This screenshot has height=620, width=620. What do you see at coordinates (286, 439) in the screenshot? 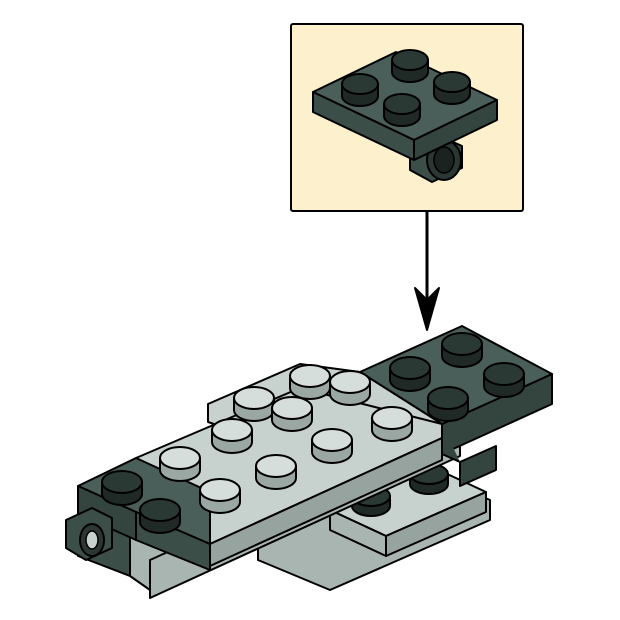
I see `light-studs` at bounding box center [286, 439].